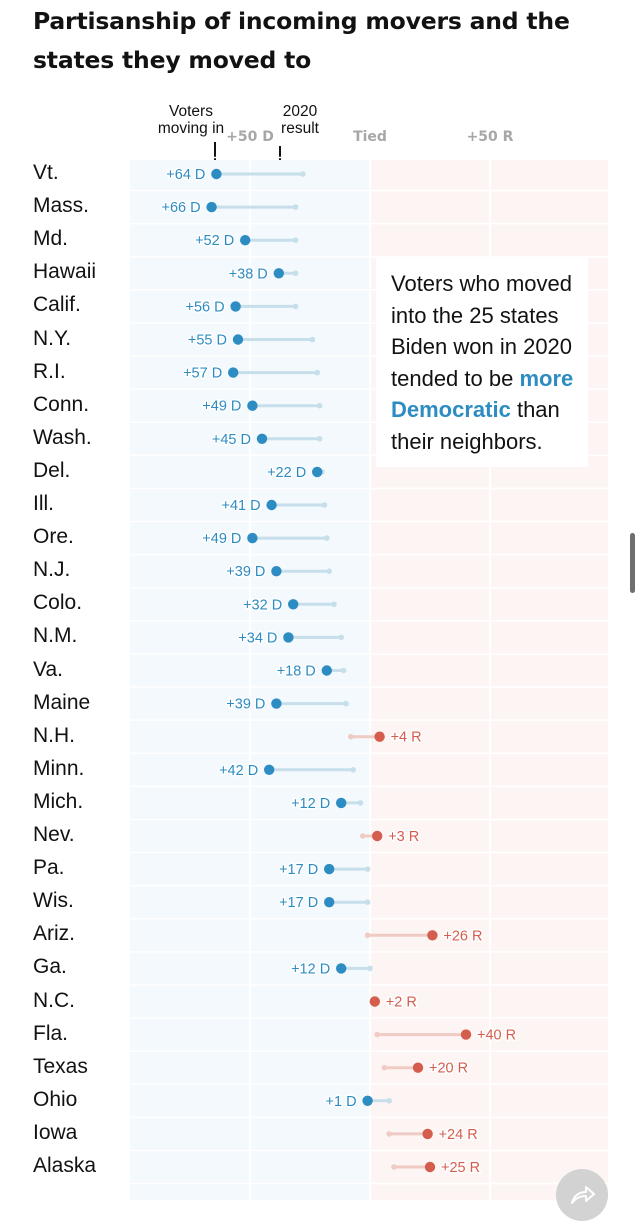 The width and height of the screenshot is (641, 1221). Describe the element at coordinates (52, 338) in the screenshot. I see `state-label: N.Y.` at that location.